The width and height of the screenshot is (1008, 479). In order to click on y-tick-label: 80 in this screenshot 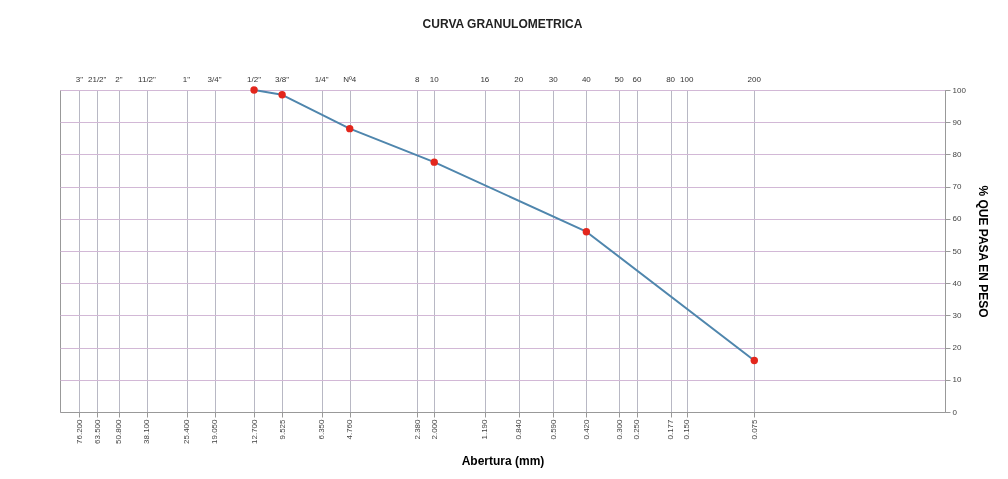, I will do `click(957, 154)`.